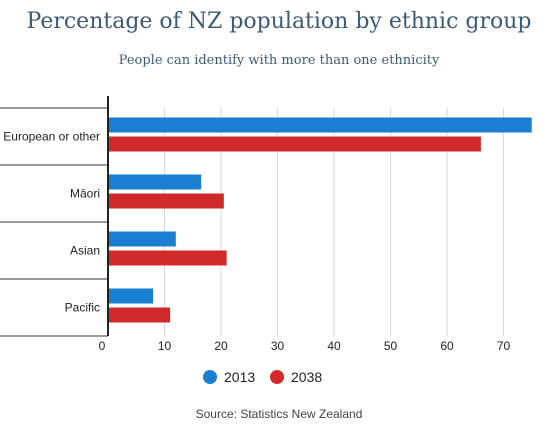  Describe the element at coordinates (447, 346) in the screenshot. I see `x-tick-label: 60` at that location.